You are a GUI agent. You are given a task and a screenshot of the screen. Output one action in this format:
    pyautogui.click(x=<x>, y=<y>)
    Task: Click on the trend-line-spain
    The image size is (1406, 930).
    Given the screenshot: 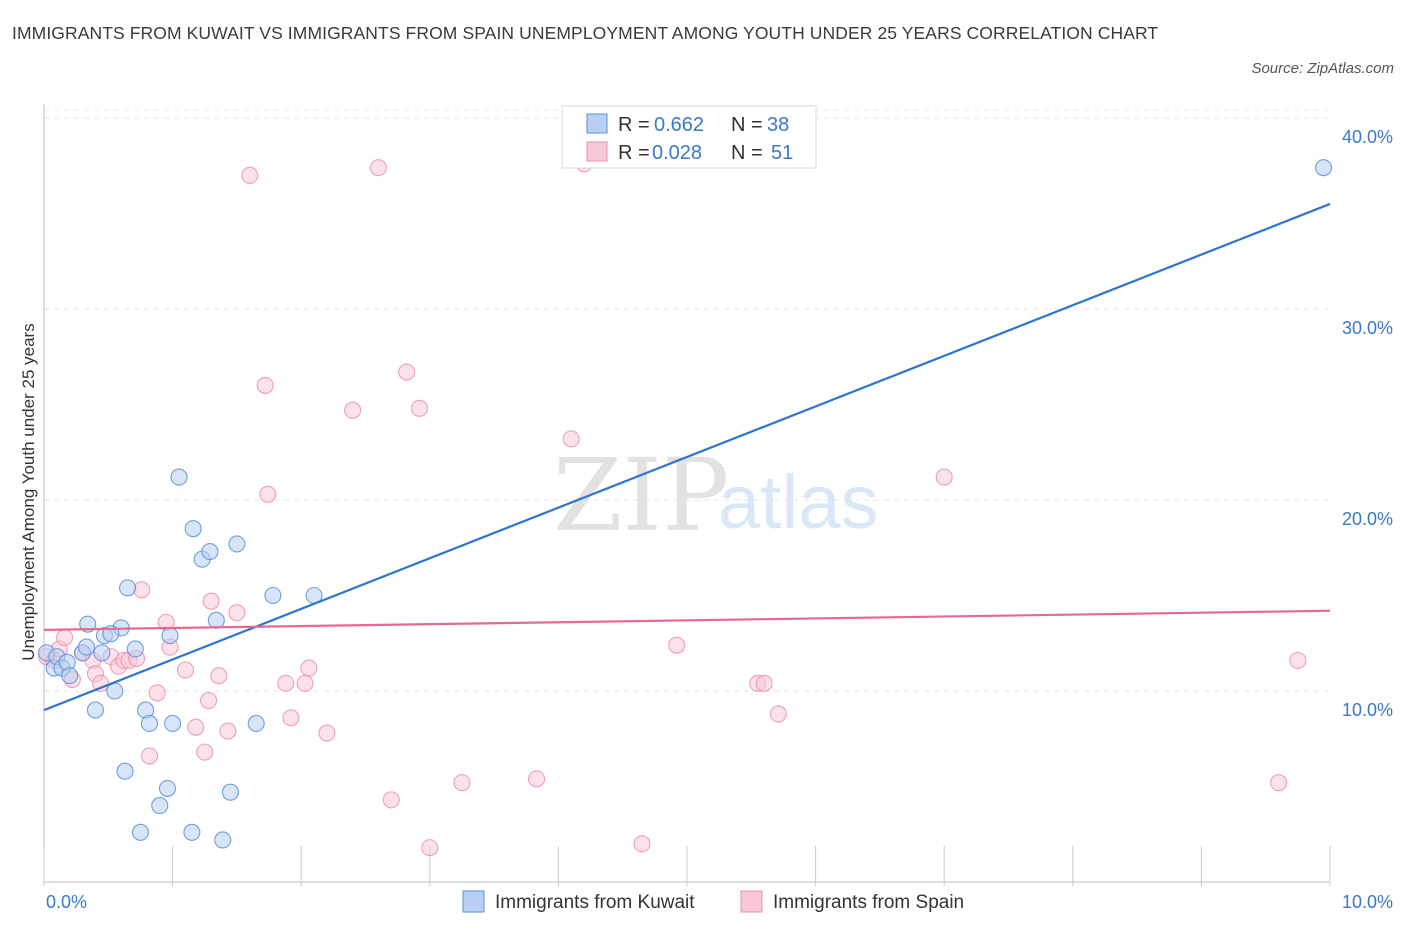 What is the action you would take?
    pyautogui.click(x=687, y=620)
    